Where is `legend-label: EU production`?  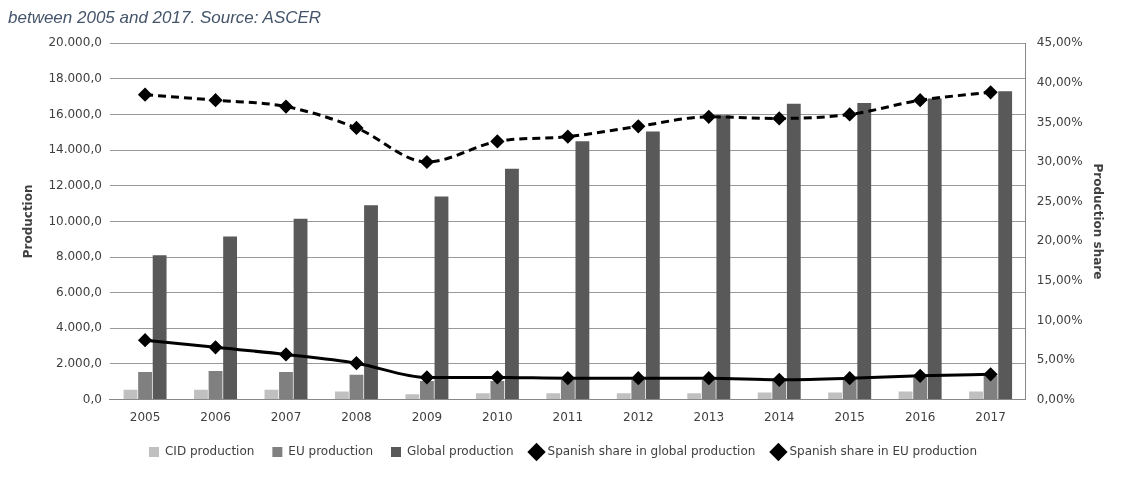
legend-label: EU production is located at coordinates (330, 451).